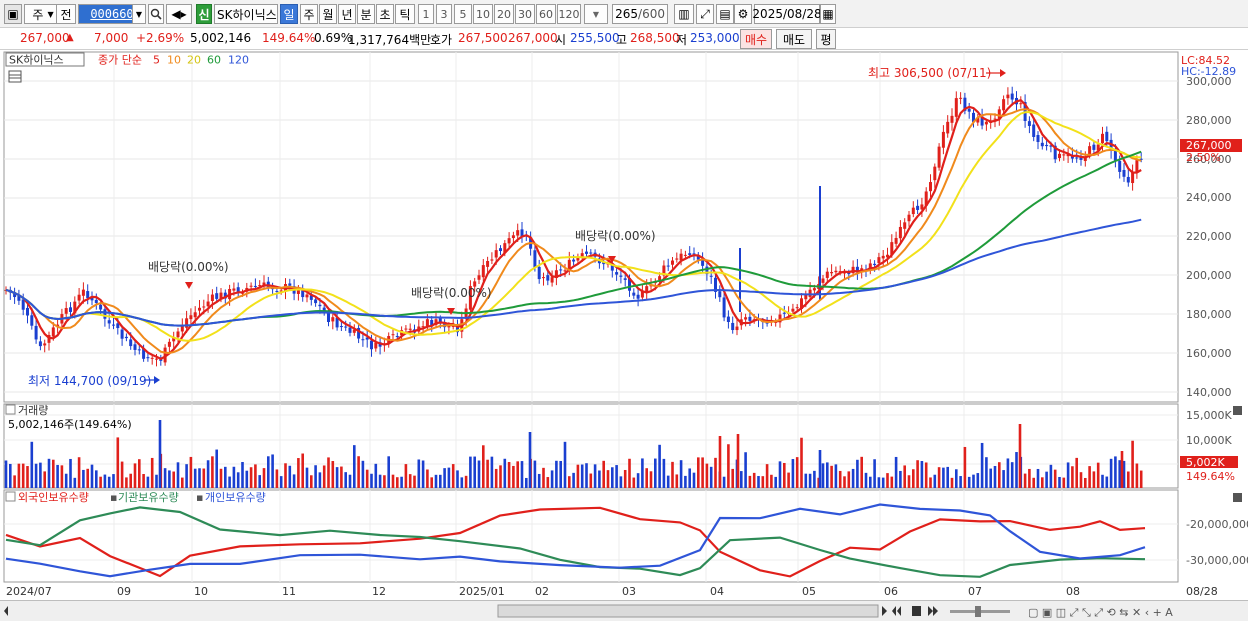 The height and width of the screenshot is (621, 1248). Describe the element at coordinates (640, 14) in the screenshot. I see `data-count-field: 265/600` at that location.